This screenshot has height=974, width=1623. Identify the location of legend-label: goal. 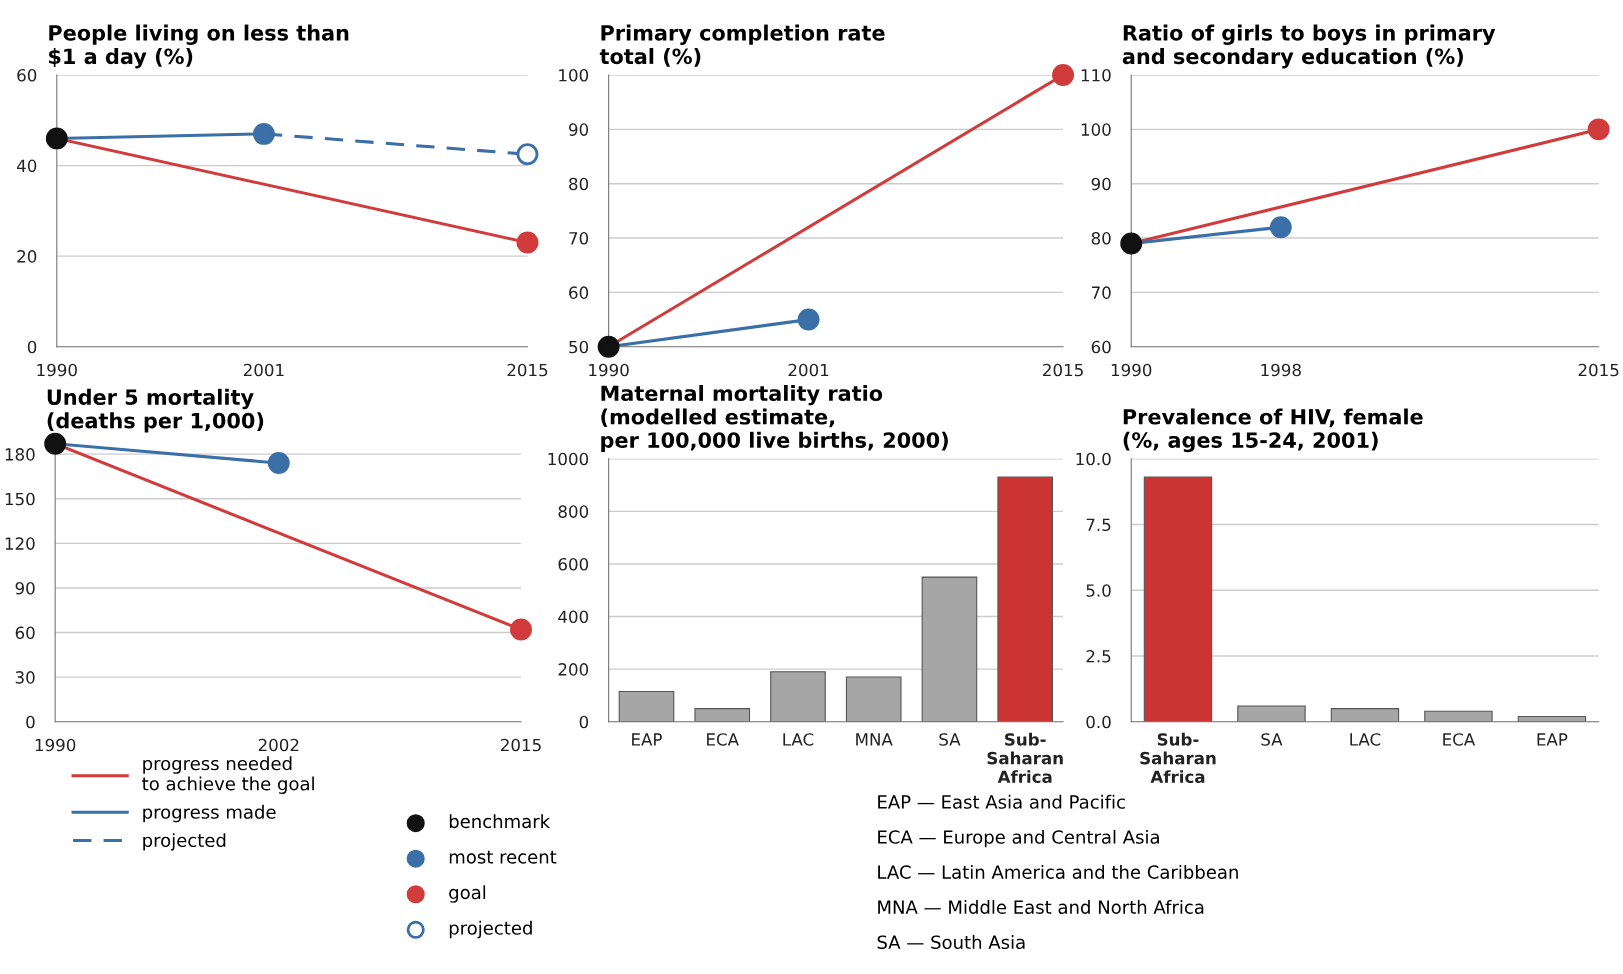
(467, 894).